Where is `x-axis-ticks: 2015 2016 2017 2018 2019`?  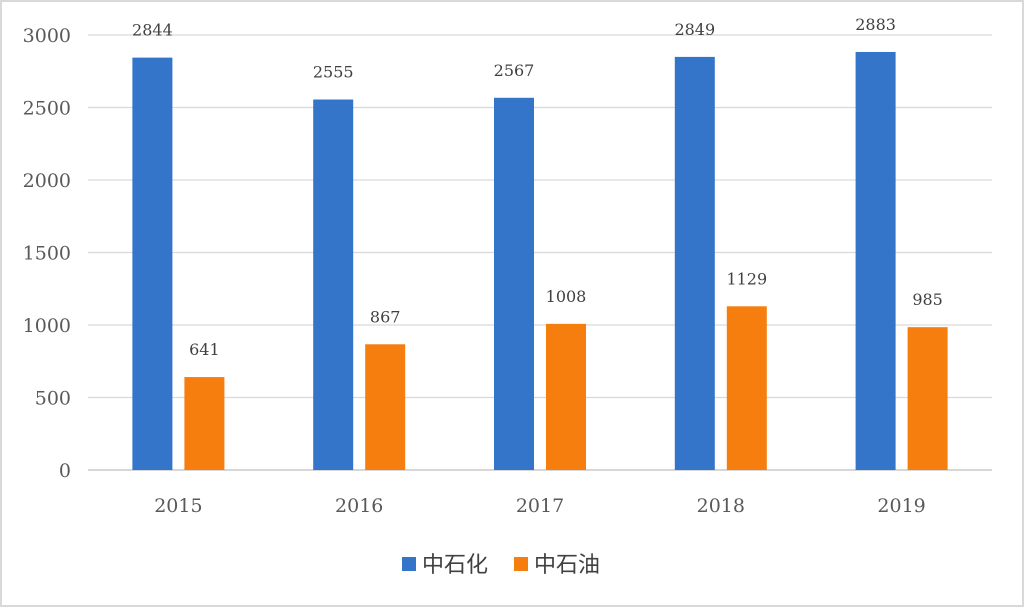
x-axis-ticks: 2015 2016 2017 2018 2019 is located at coordinates (540, 506).